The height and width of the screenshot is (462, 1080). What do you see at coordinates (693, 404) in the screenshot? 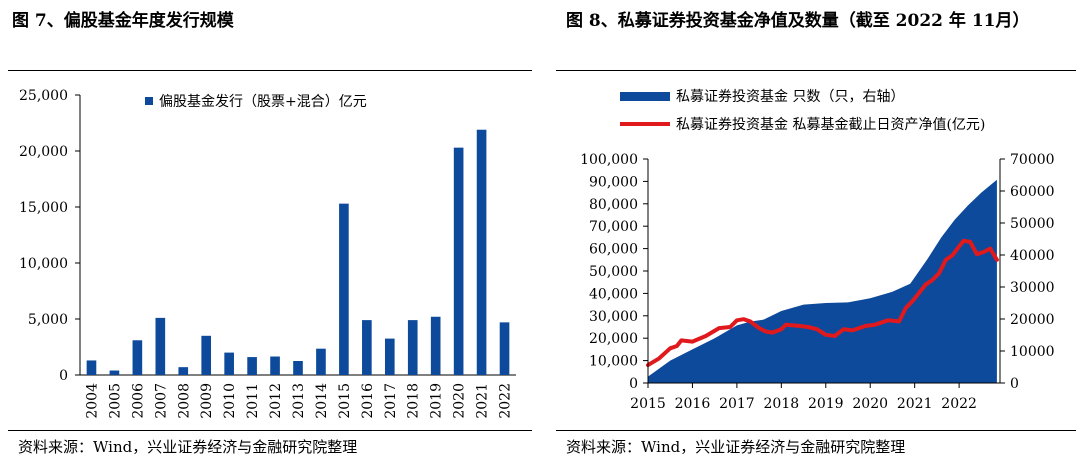
I see `right-x-tick-label: 2016` at bounding box center [693, 404].